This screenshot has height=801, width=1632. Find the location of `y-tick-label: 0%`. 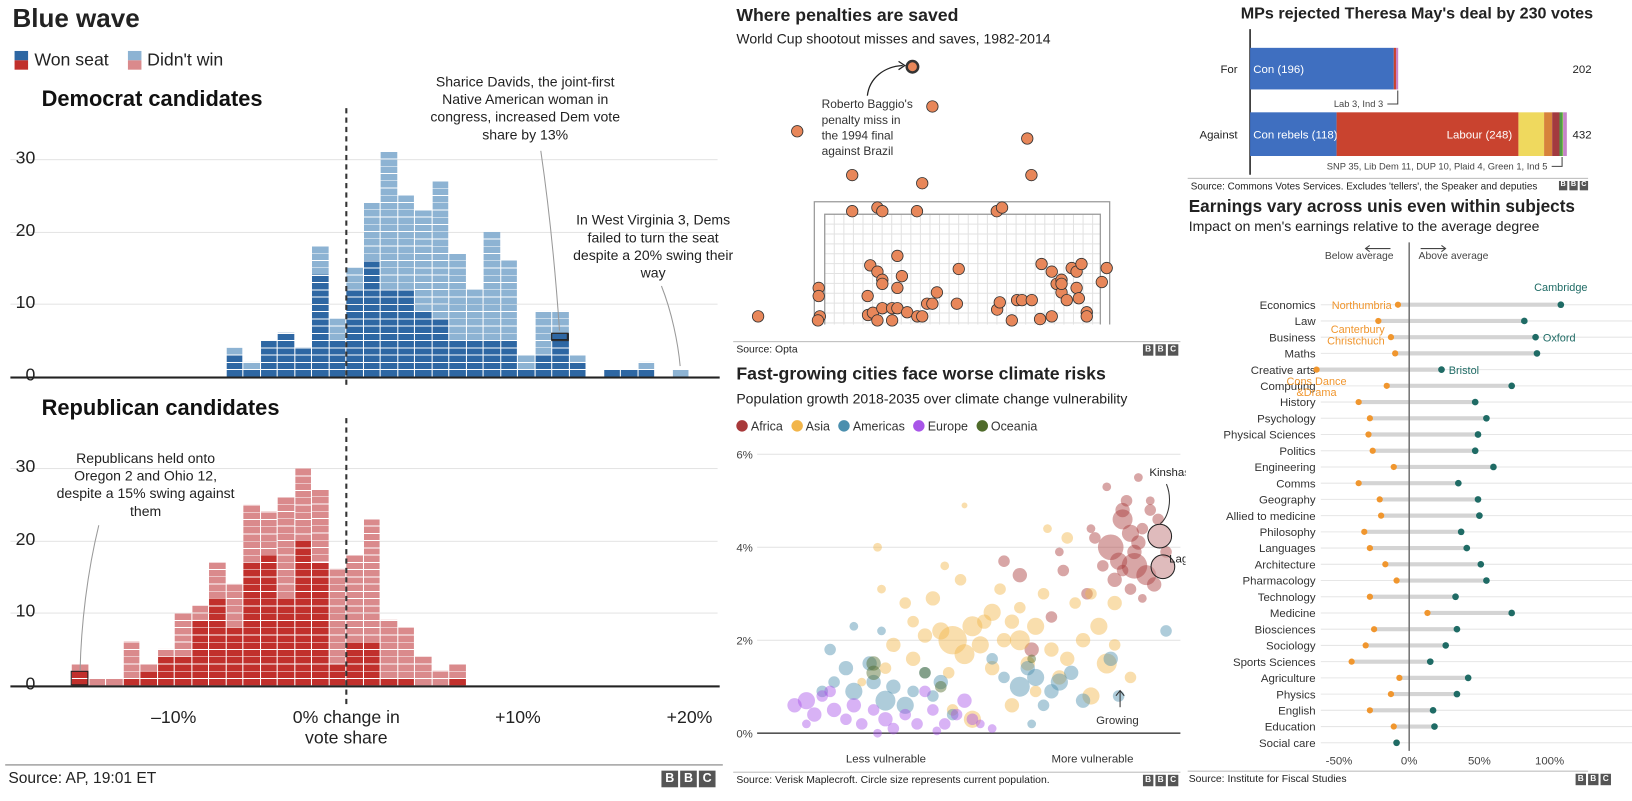

y-tick-label: 0% is located at coordinates (744, 734).